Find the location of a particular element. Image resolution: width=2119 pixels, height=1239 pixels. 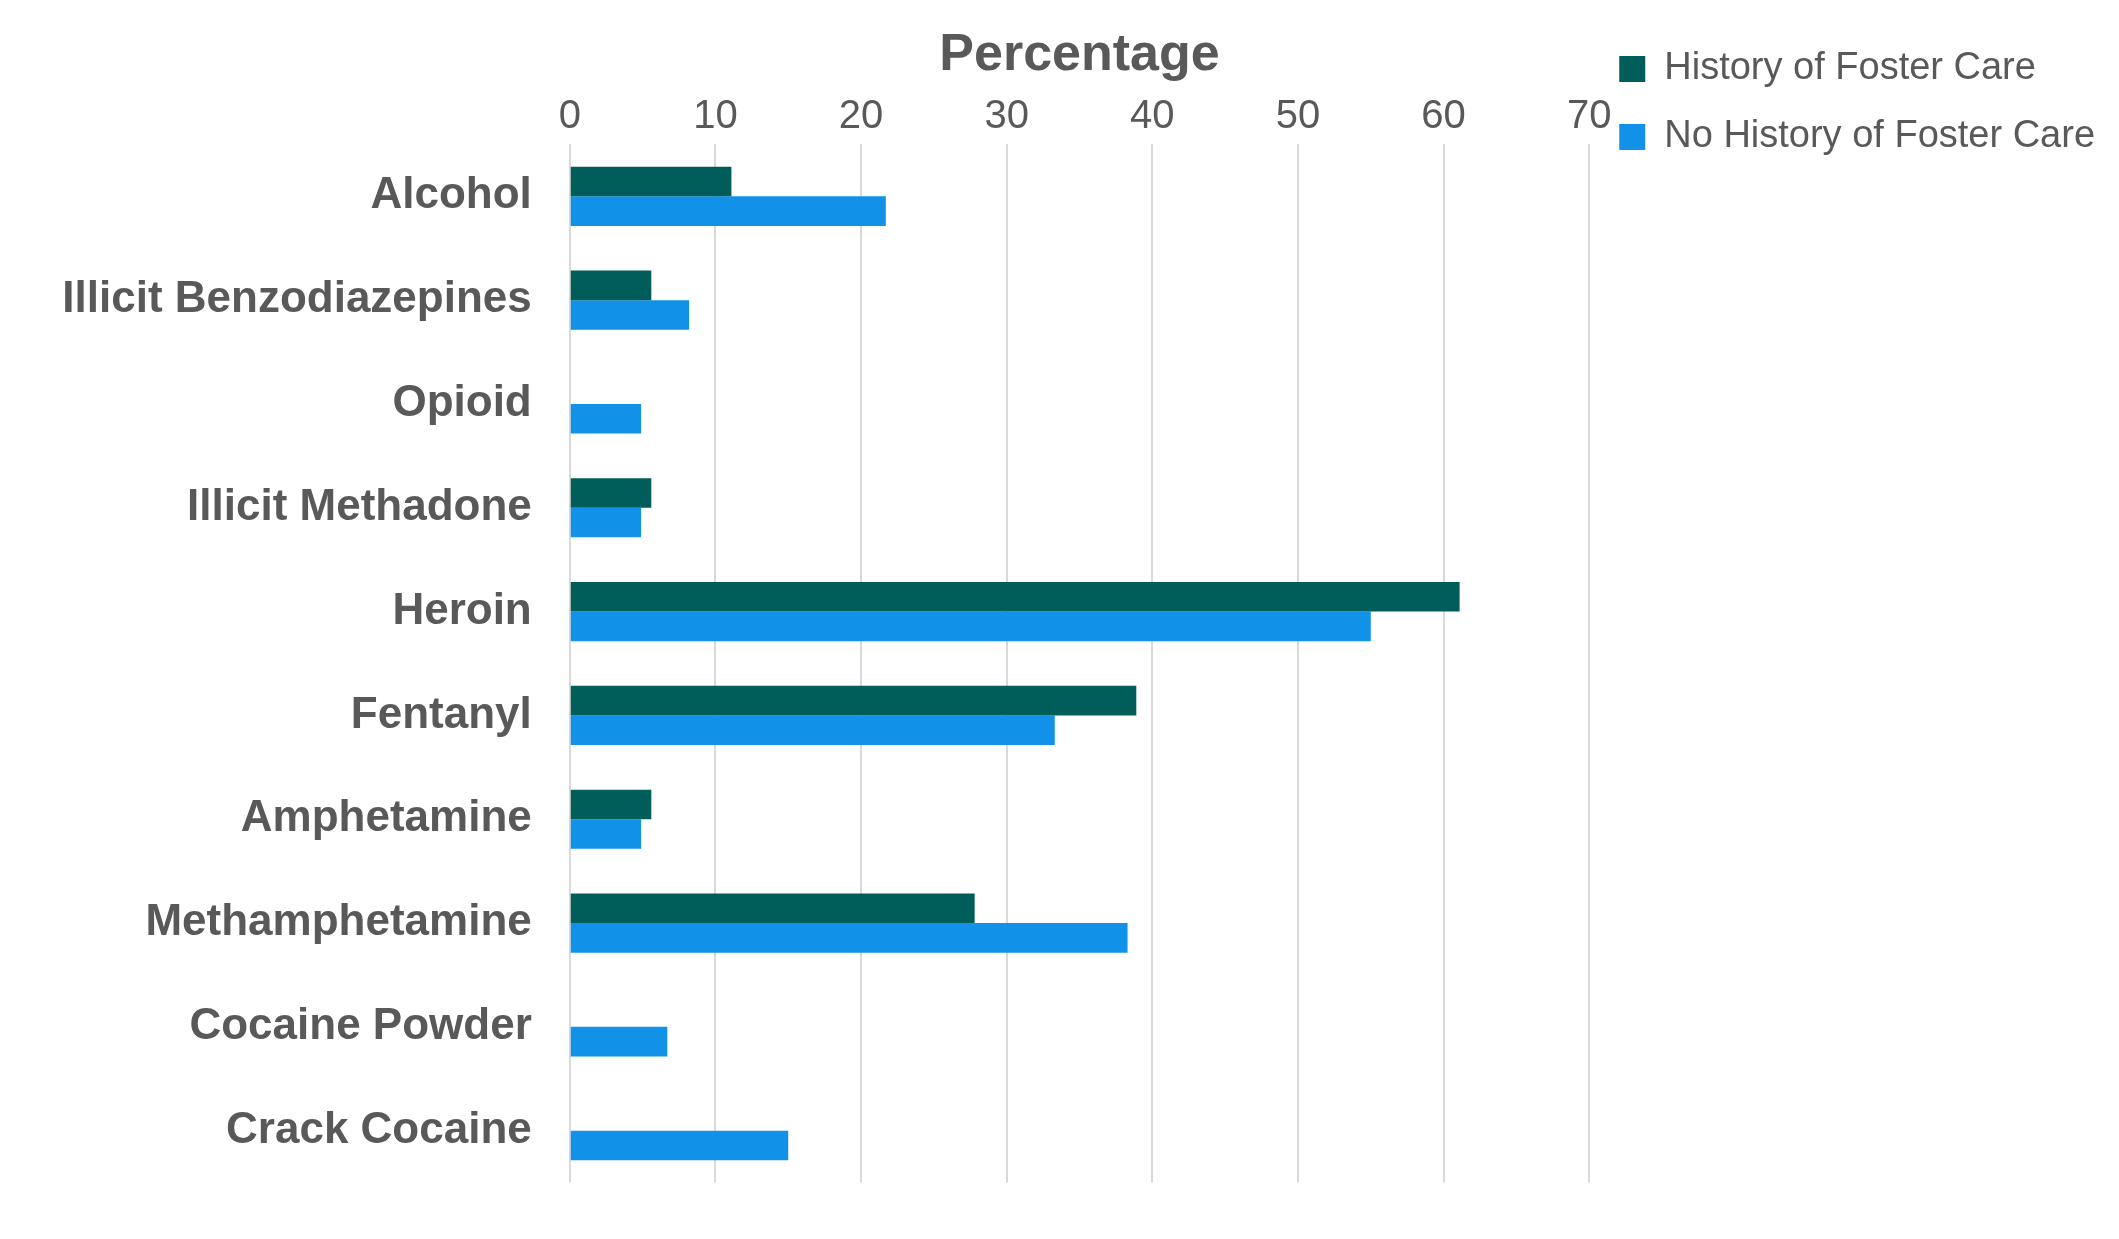

y-tick-label: Illicit Benzodiazepines is located at coordinates (297, 297).